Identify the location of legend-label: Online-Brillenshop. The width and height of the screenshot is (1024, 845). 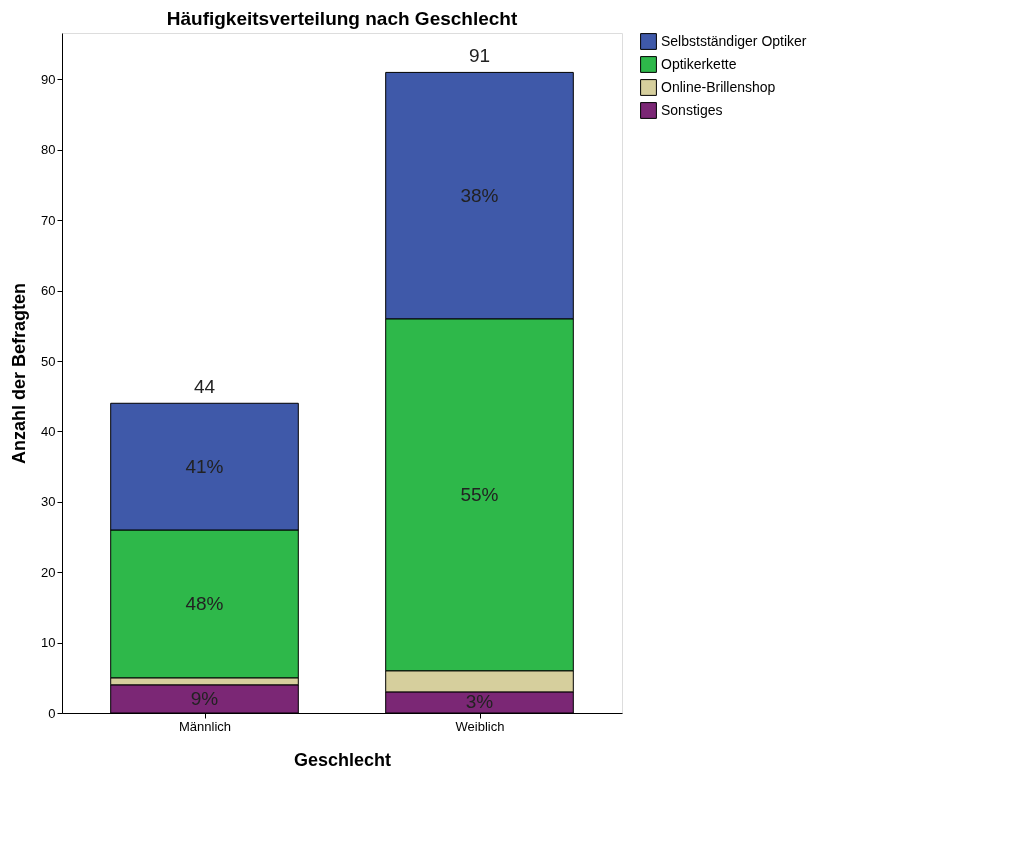
(718, 86).